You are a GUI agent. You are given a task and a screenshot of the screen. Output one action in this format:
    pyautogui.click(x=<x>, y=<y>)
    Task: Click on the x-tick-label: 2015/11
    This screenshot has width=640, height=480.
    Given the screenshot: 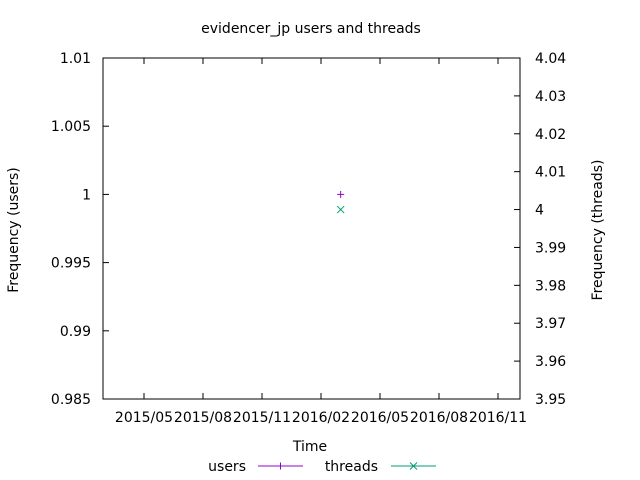 What is the action you would take?
    pyautogui.click(x=262, y=418)
    